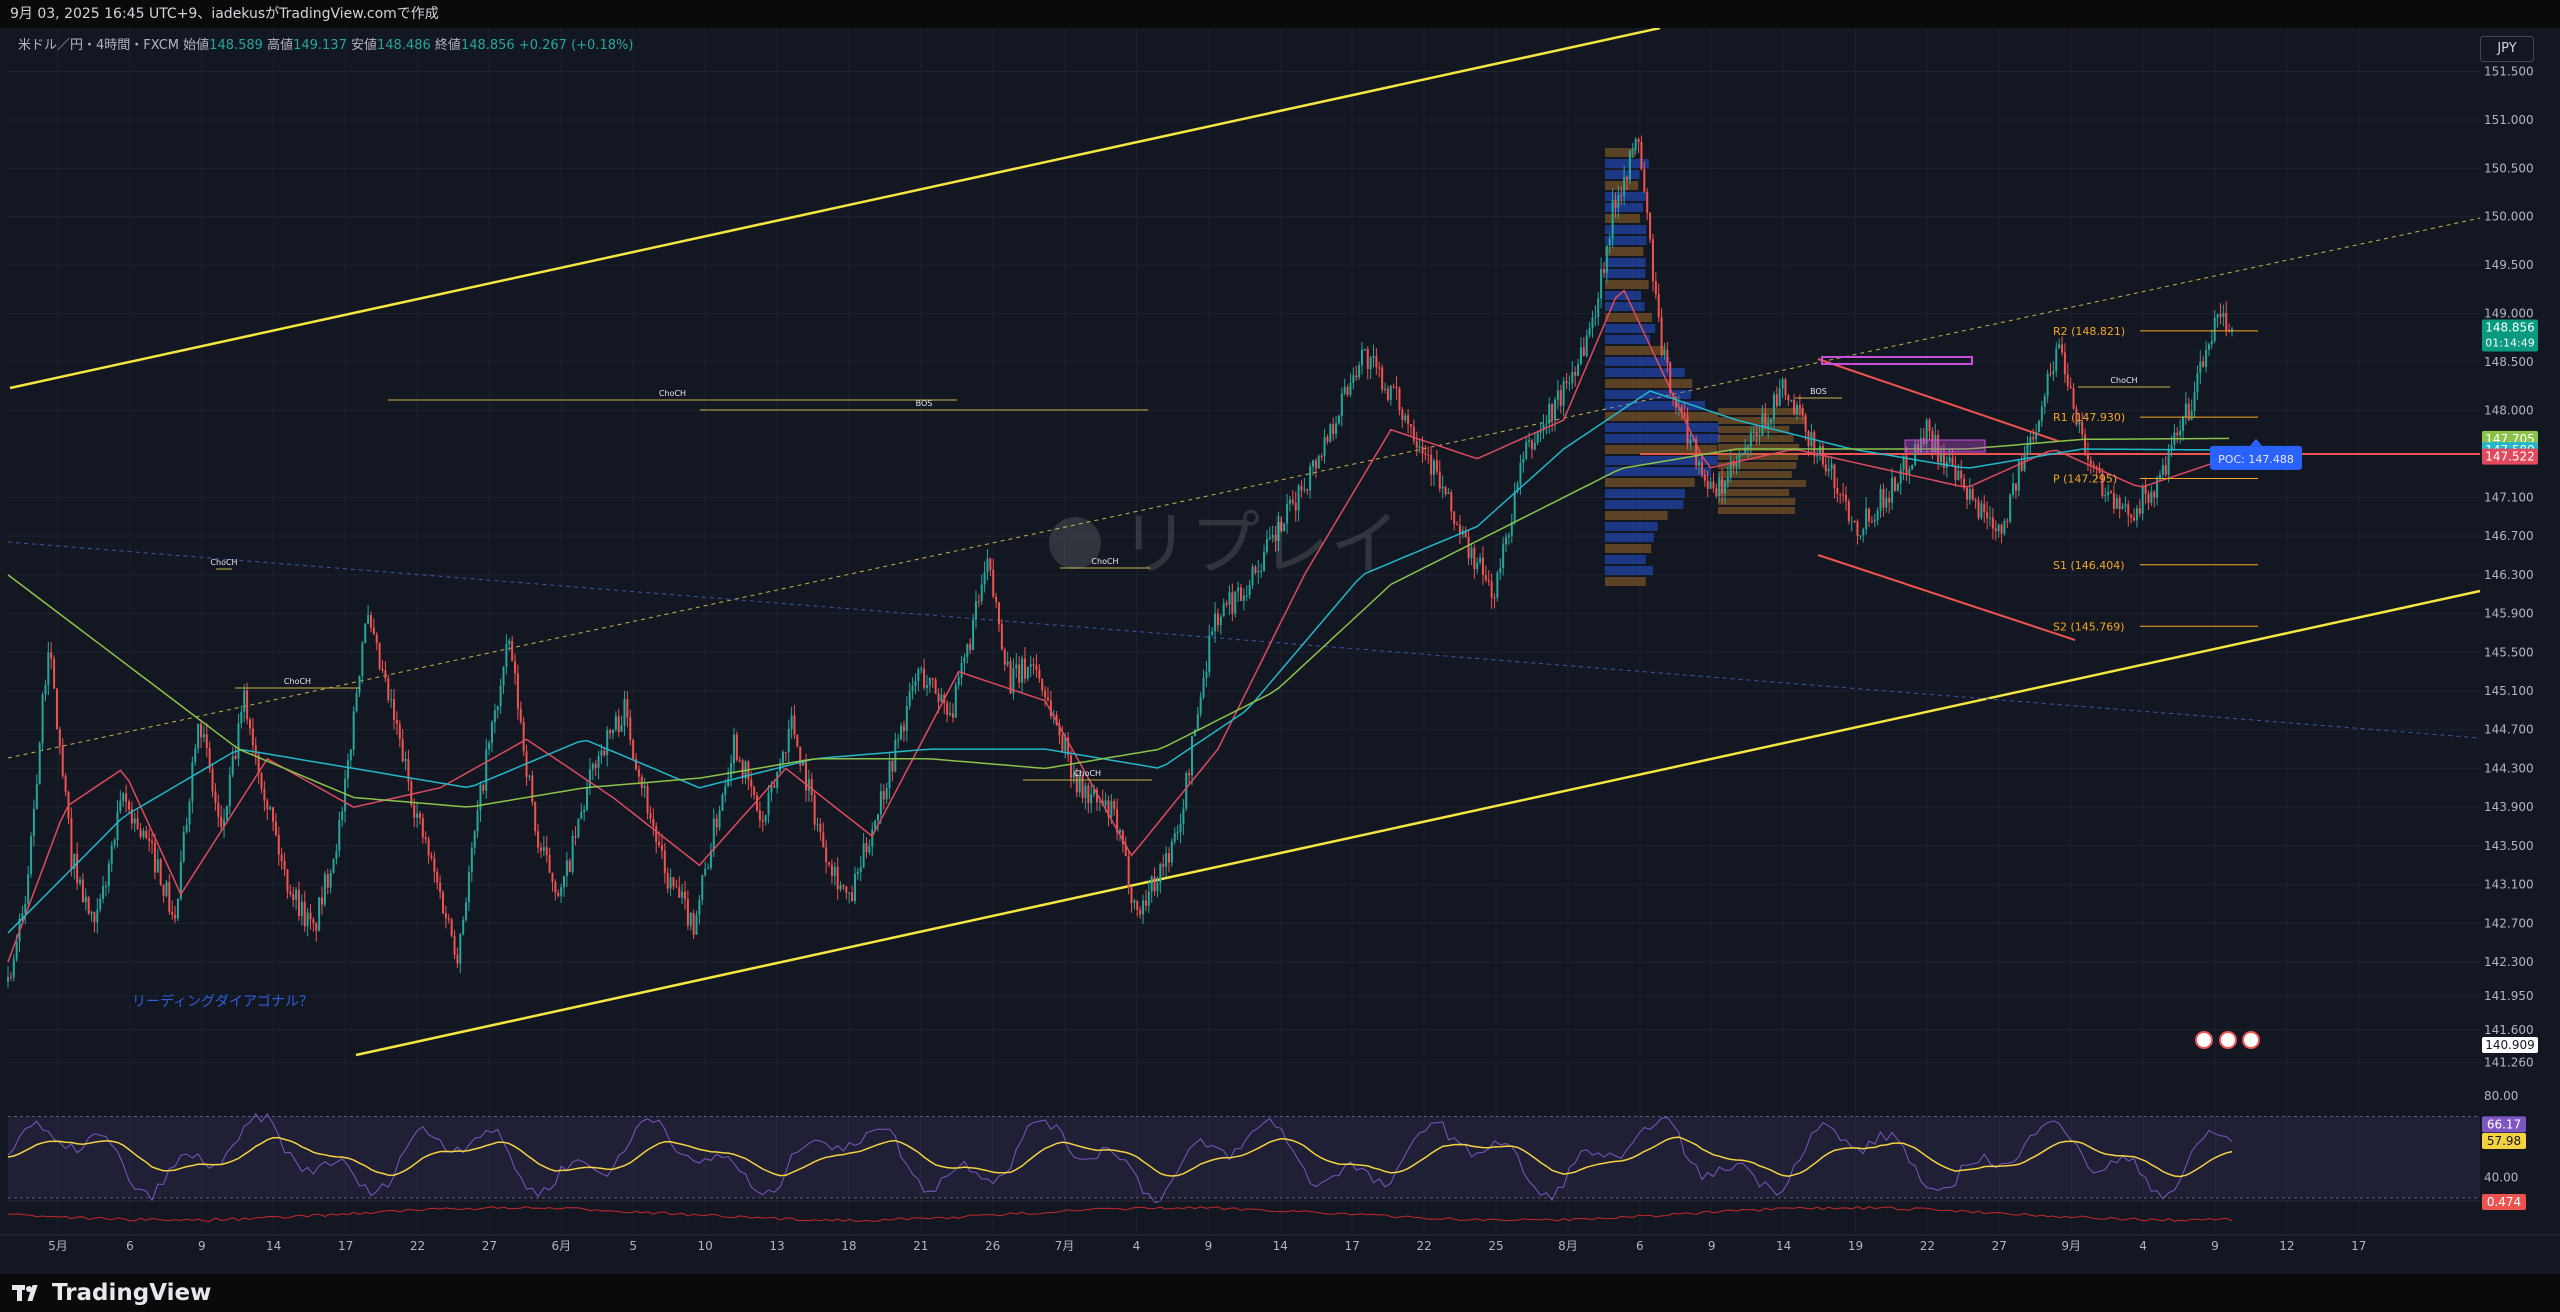 The image size is (2560, 1312). Describe the element at coordinates (1818, 391) in the screenshot. I see `structure-label: BOS` at that location.